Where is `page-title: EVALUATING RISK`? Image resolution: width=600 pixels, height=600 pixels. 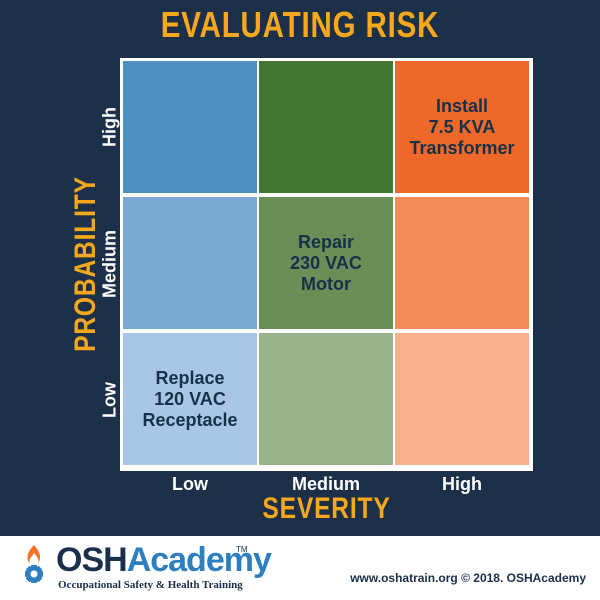
page-title: EVALUATING RISK is located at coordinates (300, 24).